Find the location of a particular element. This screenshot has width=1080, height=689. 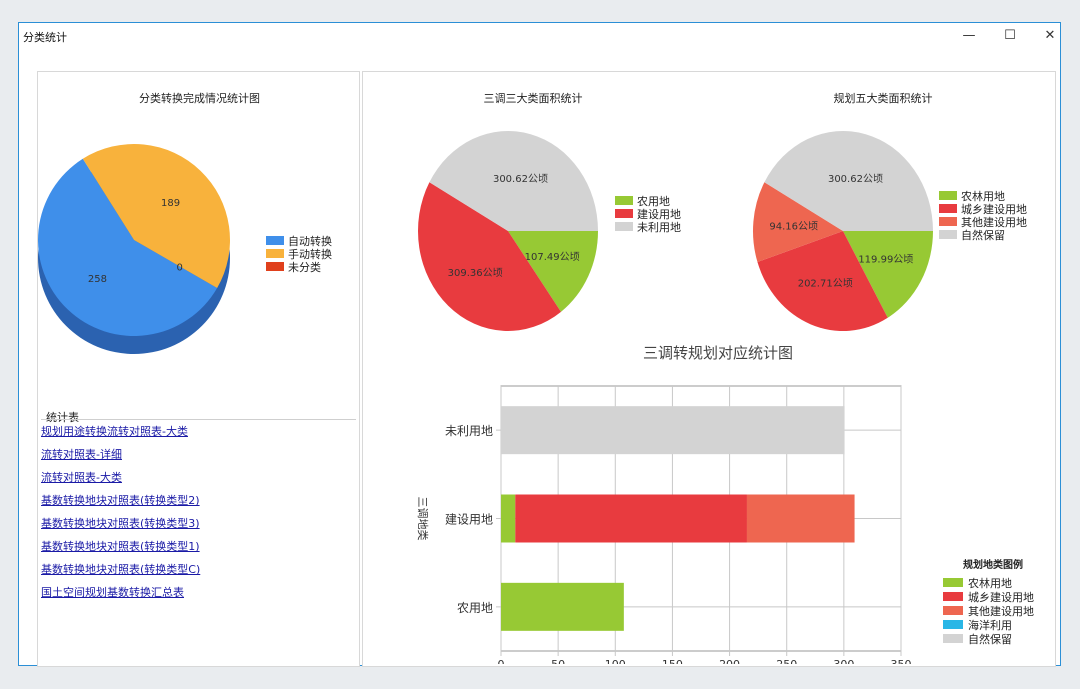

classification-chart-title: 分类转换完成情况统计图 is located at coordinates (199, 98).